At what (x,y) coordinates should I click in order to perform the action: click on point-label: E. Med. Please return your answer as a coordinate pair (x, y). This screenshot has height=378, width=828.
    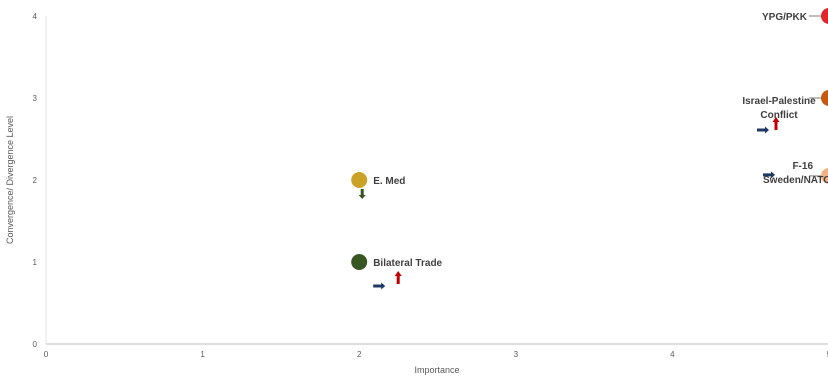
    Looking at the image, I should click on (389, 181).